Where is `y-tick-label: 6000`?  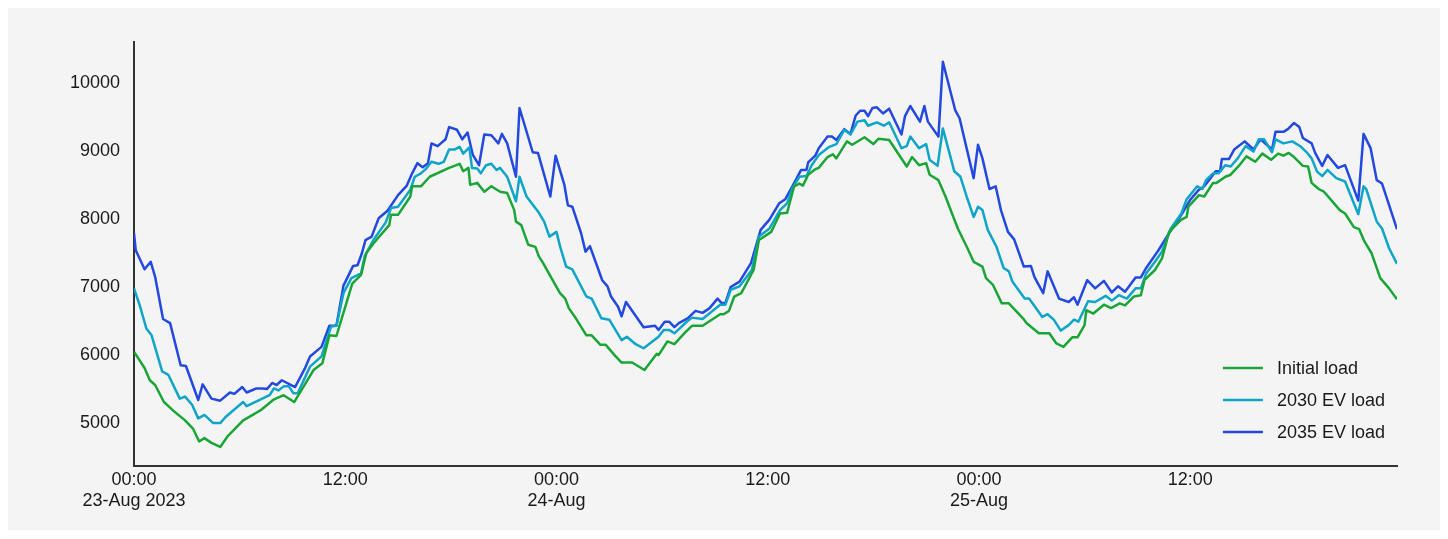
y-tick-label: 6000 is located at coordinates (99, 354).